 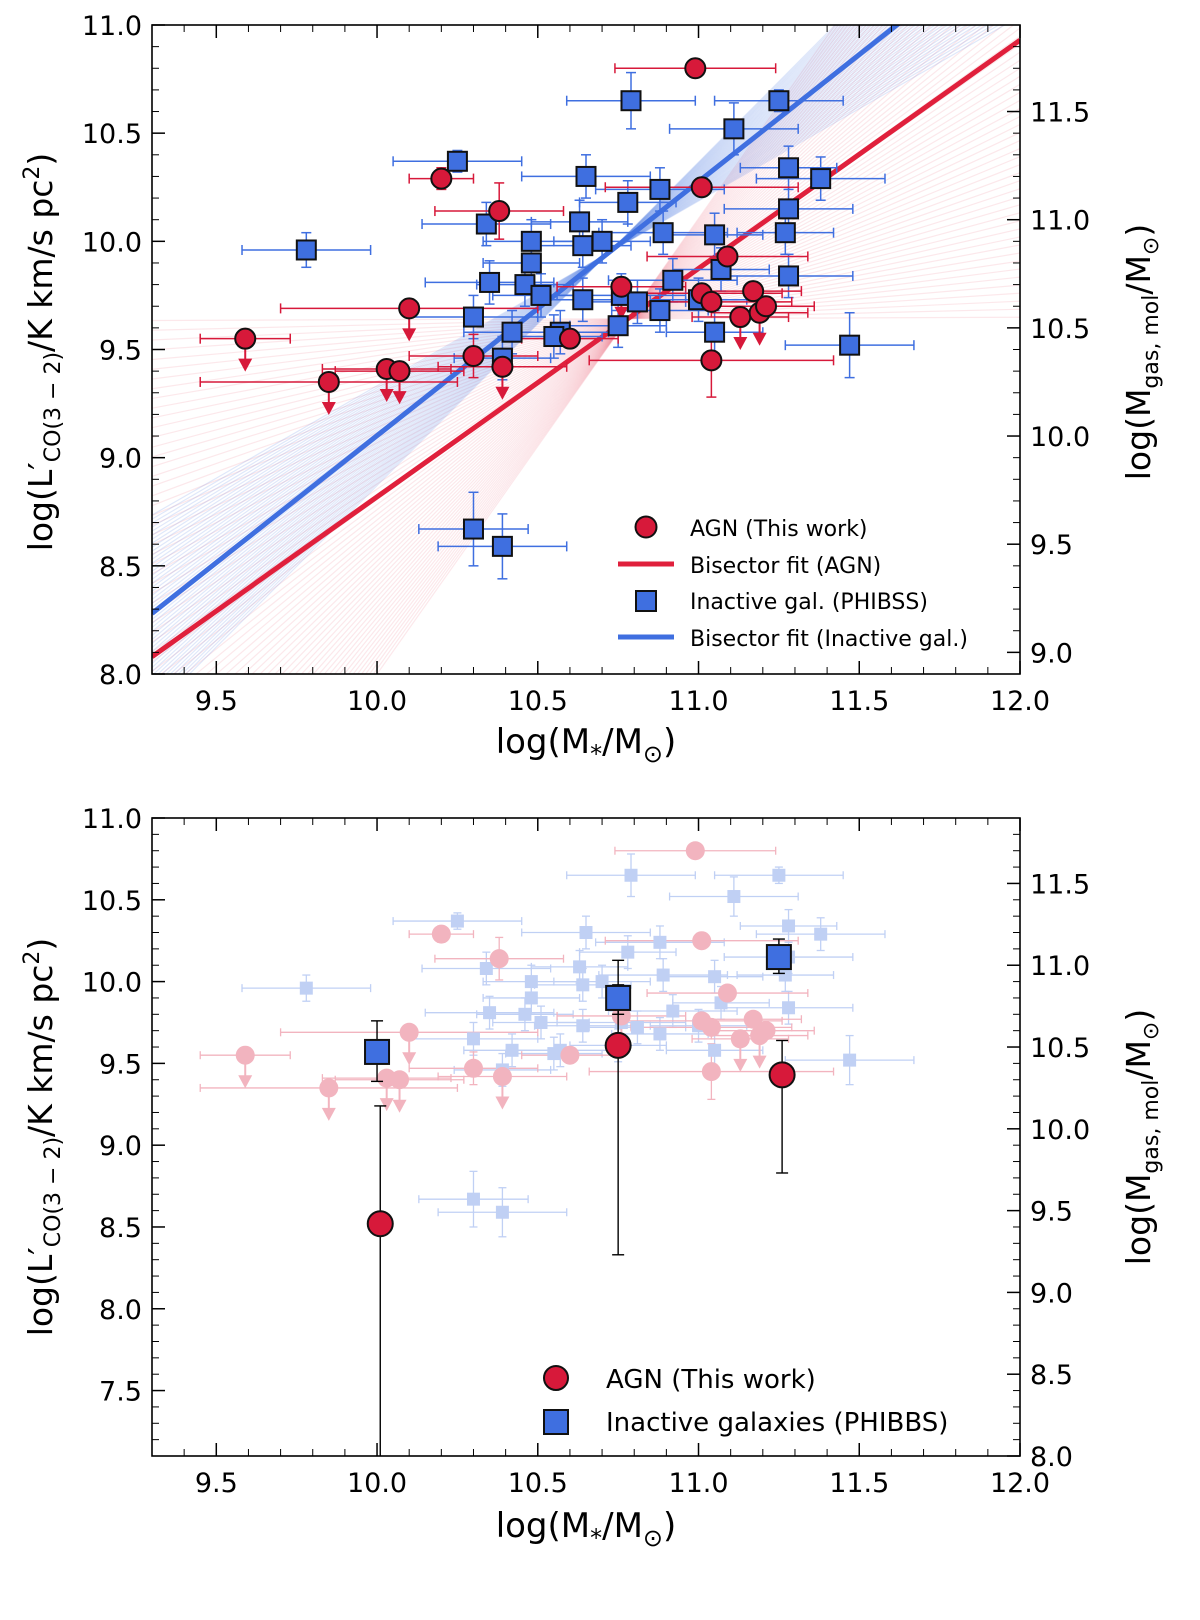 I want to click on bot-y2label-sun: ⊙, so click(x=1151, y=1031).